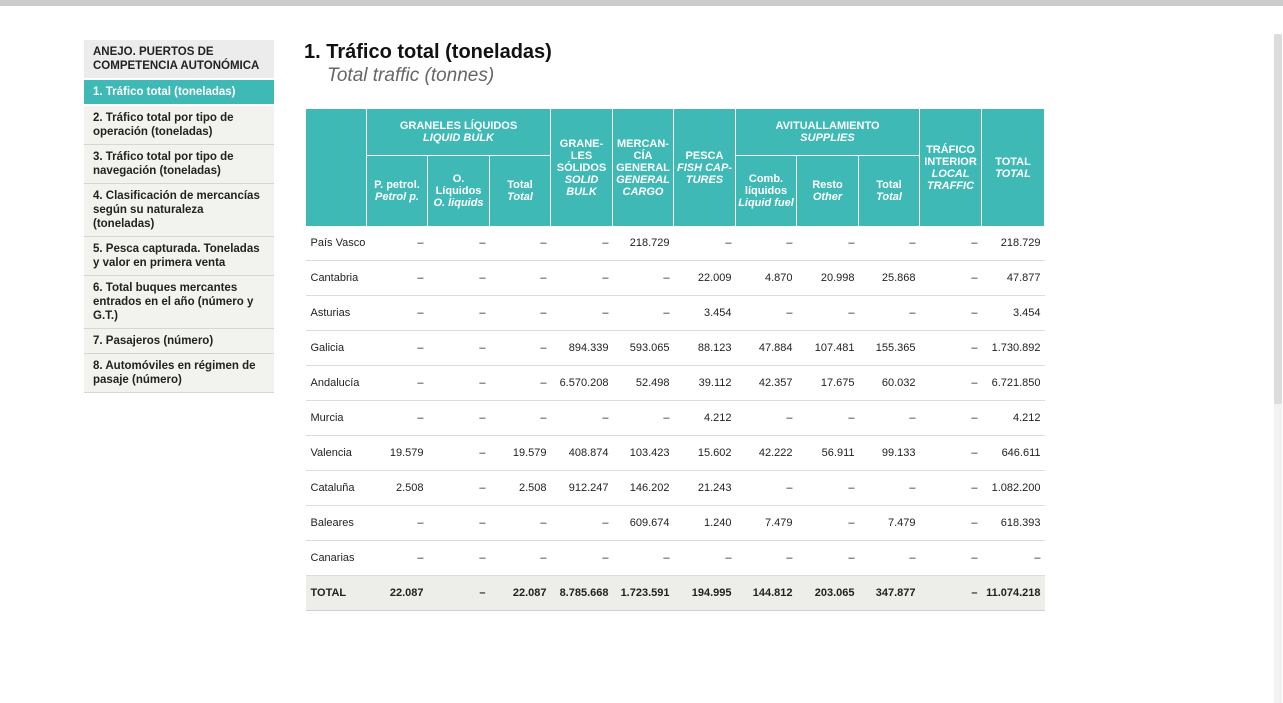 This screenshot has width=1283, height=703. I want to click on region-name: TOTAL, so click(336, 593).